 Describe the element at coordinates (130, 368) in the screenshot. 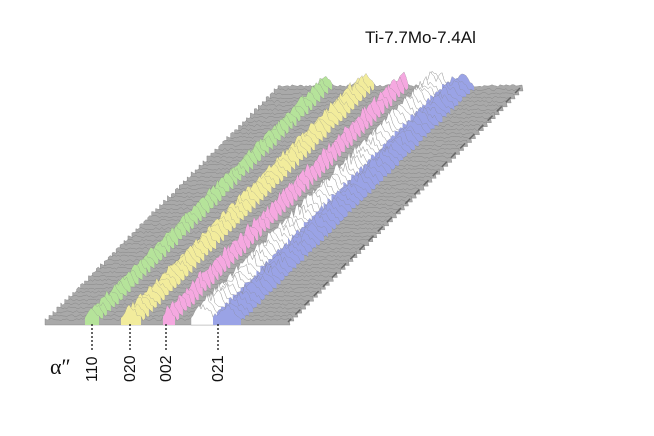

I see `peak-label-020: 020` at that location.